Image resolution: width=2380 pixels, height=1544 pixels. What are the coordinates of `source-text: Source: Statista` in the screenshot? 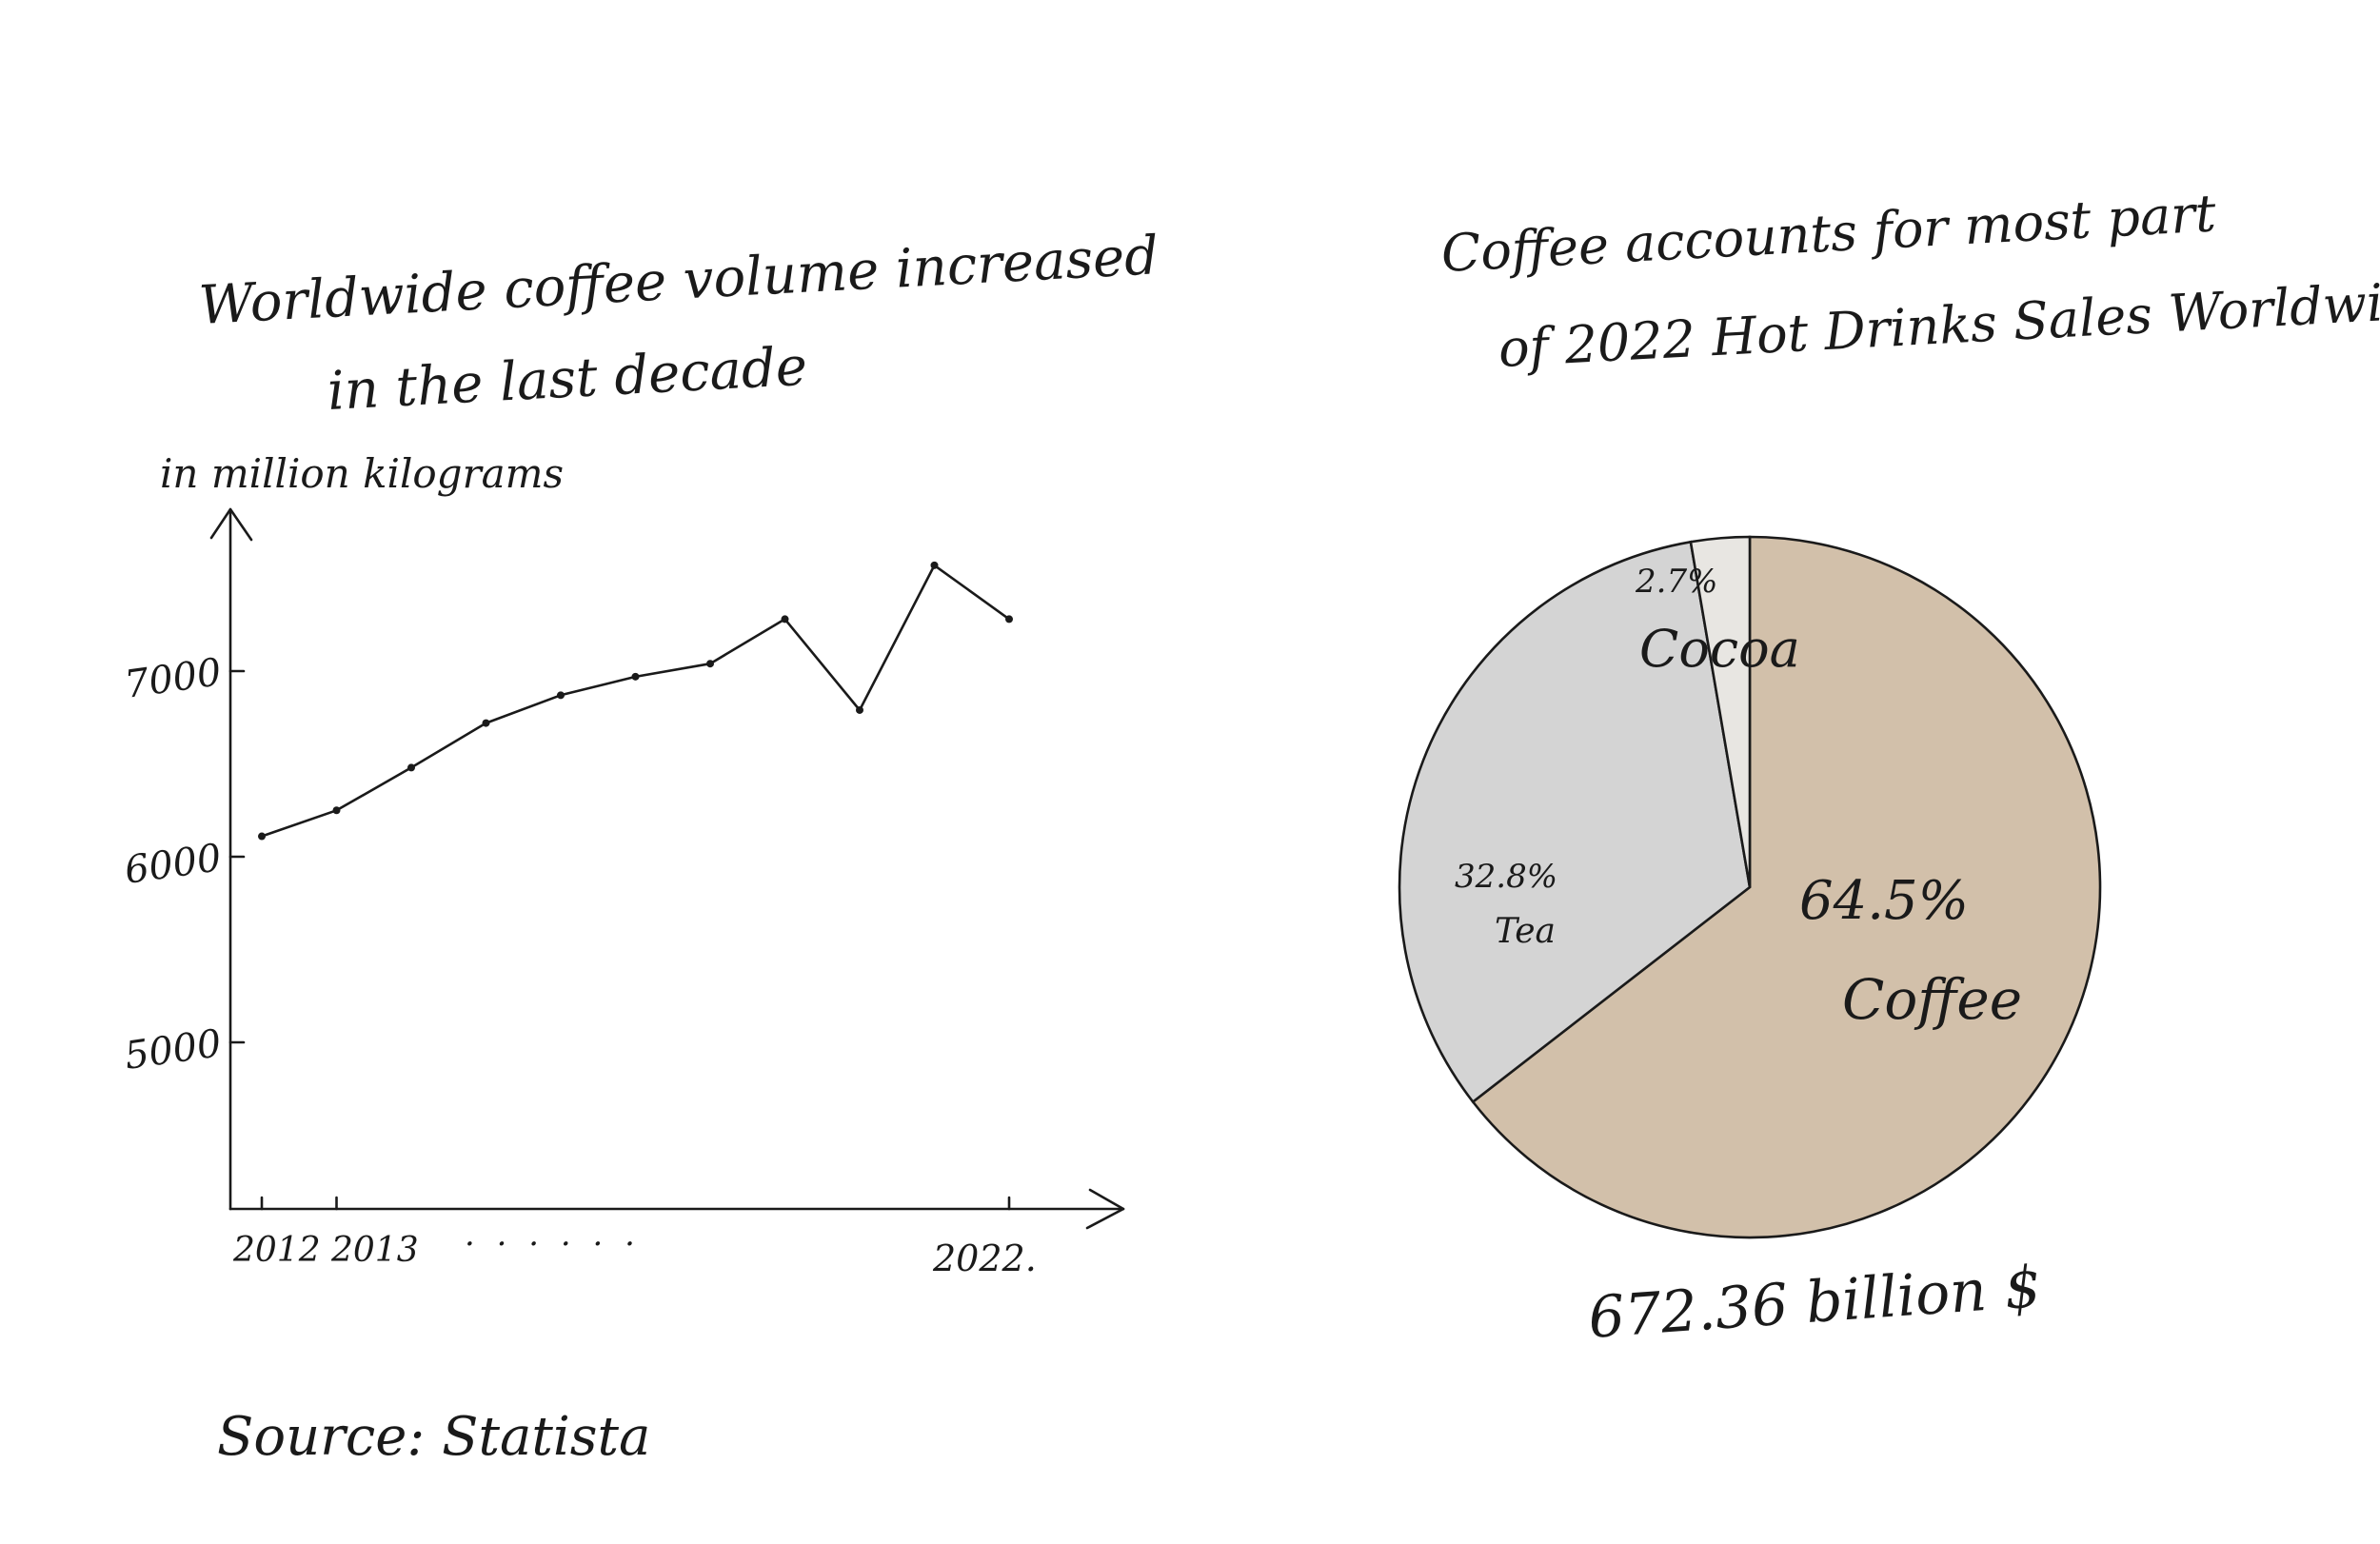 It's located at (433, 1437).